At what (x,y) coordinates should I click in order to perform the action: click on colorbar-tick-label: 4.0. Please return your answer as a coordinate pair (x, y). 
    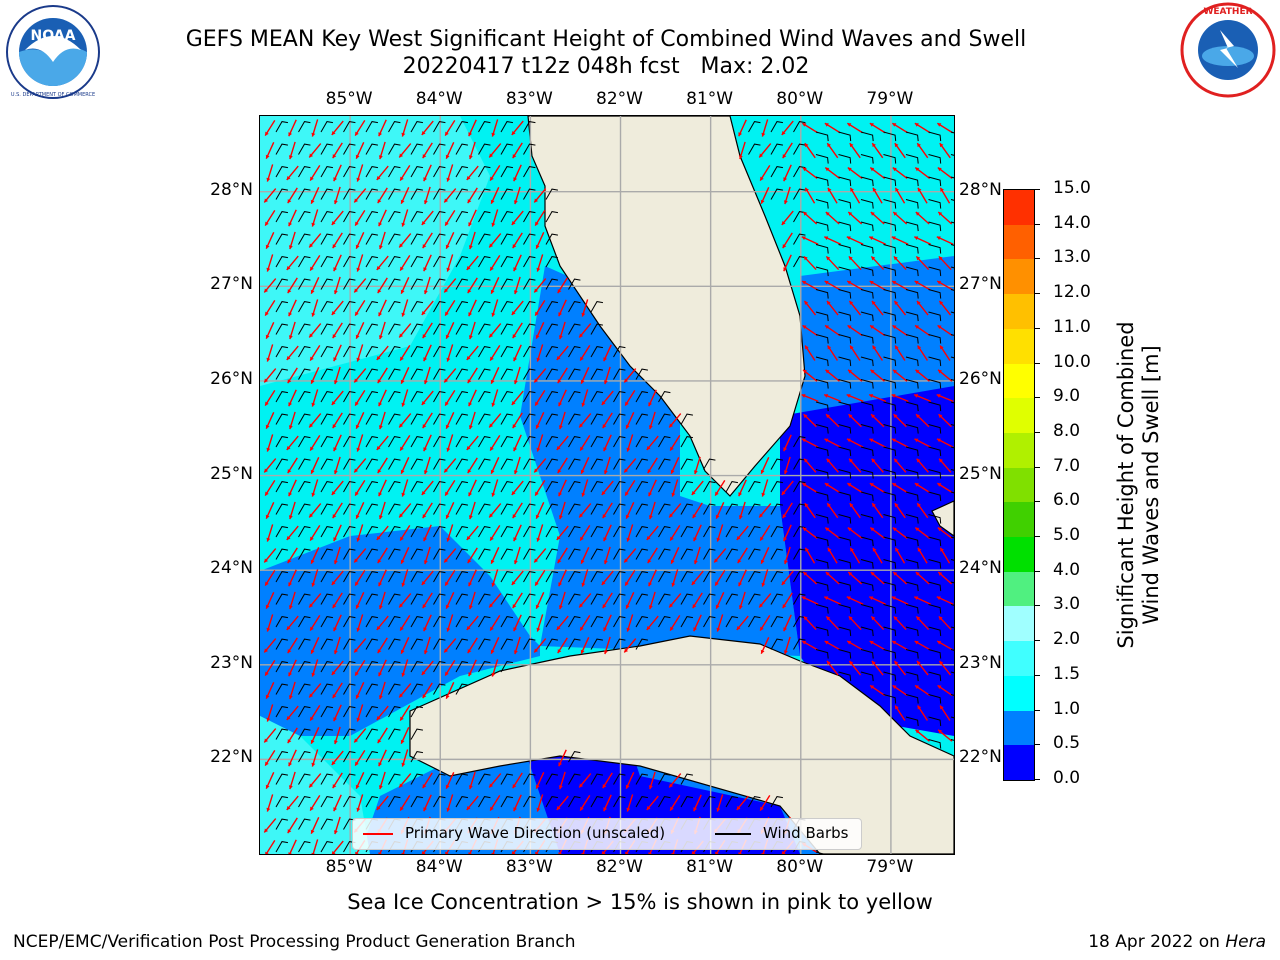
    Looking at the image, I should click on (1067, 569).